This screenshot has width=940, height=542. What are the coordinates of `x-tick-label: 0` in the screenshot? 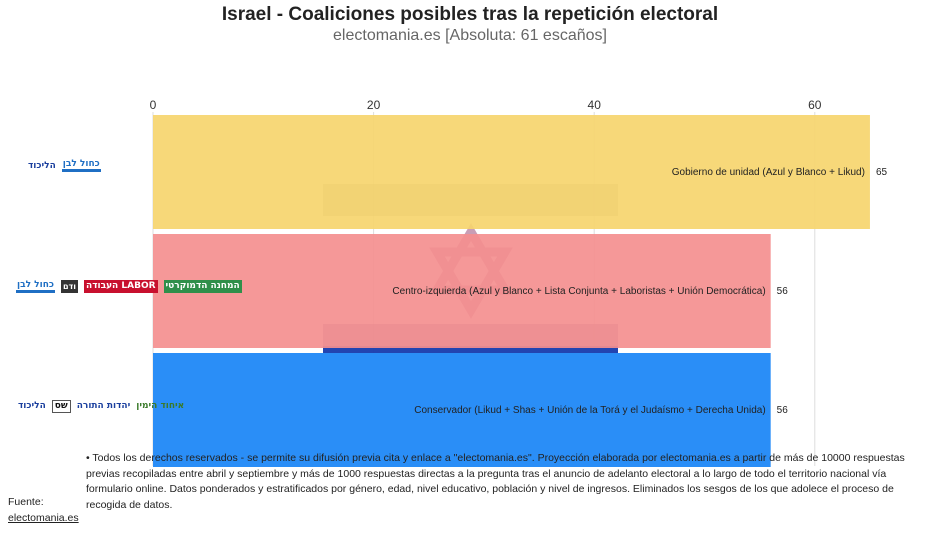 It's located at (153, 105).